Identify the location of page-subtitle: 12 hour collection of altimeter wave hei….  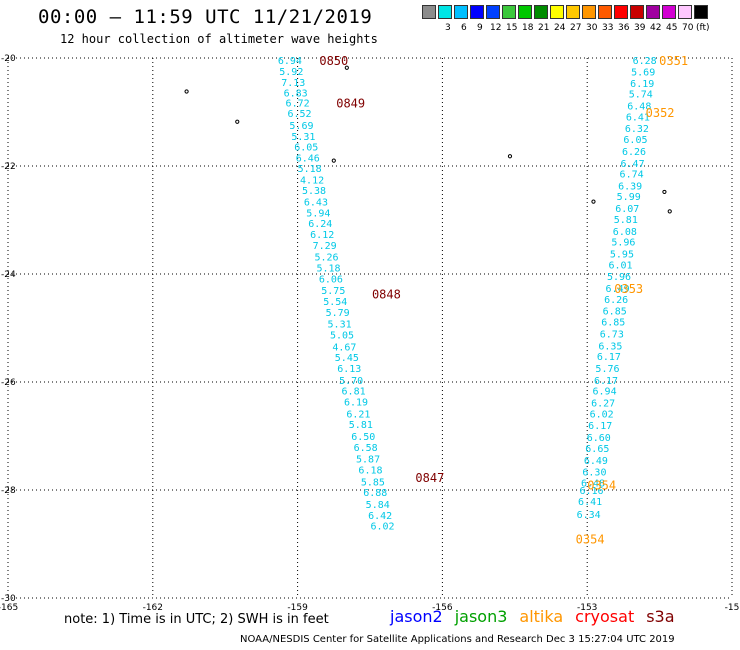
(219, 39).